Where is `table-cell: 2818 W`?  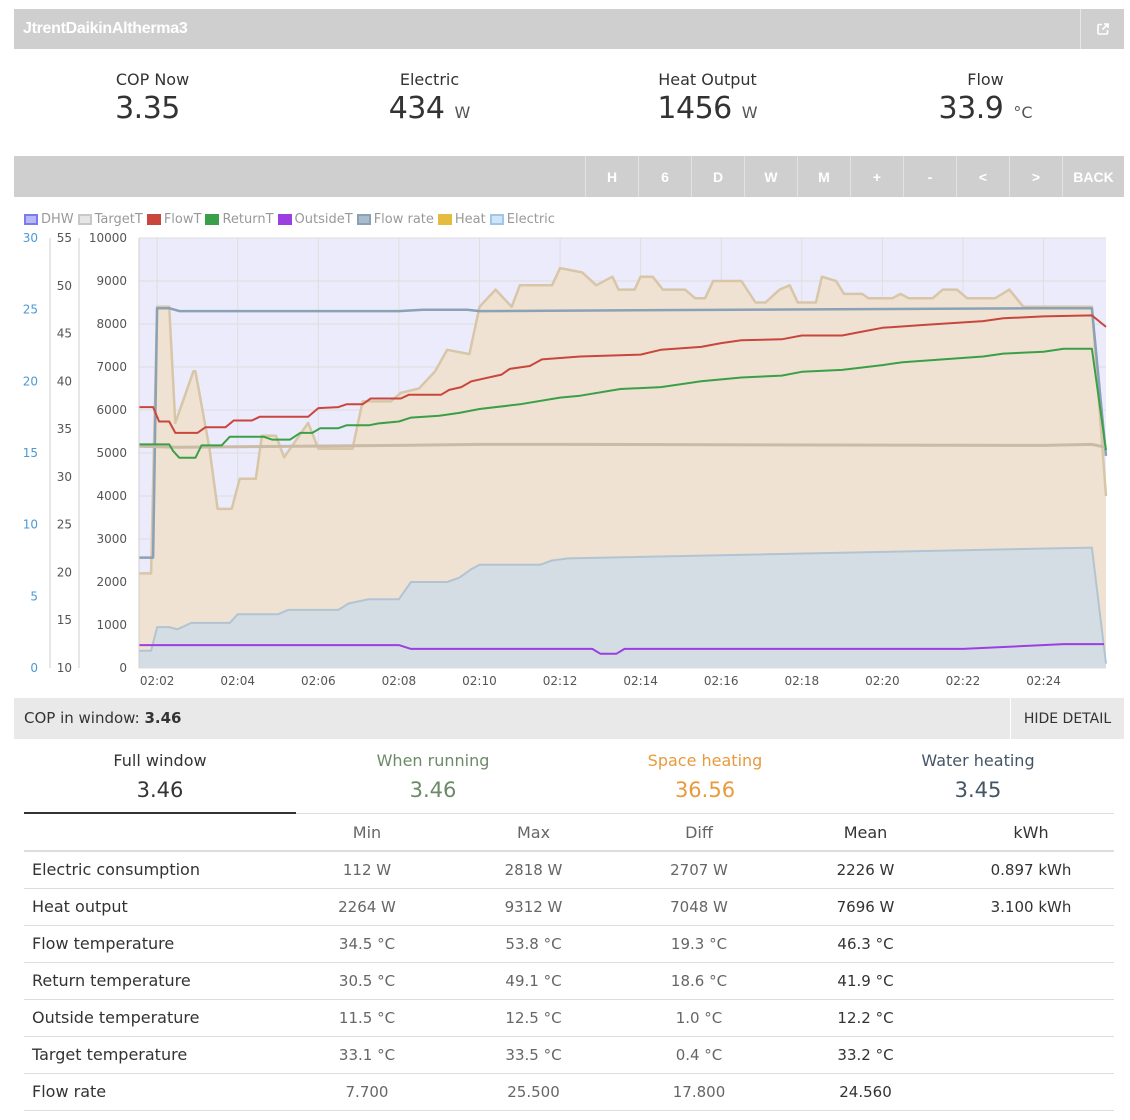
table-cell: 2818 W is located at coordinates (533, 870).